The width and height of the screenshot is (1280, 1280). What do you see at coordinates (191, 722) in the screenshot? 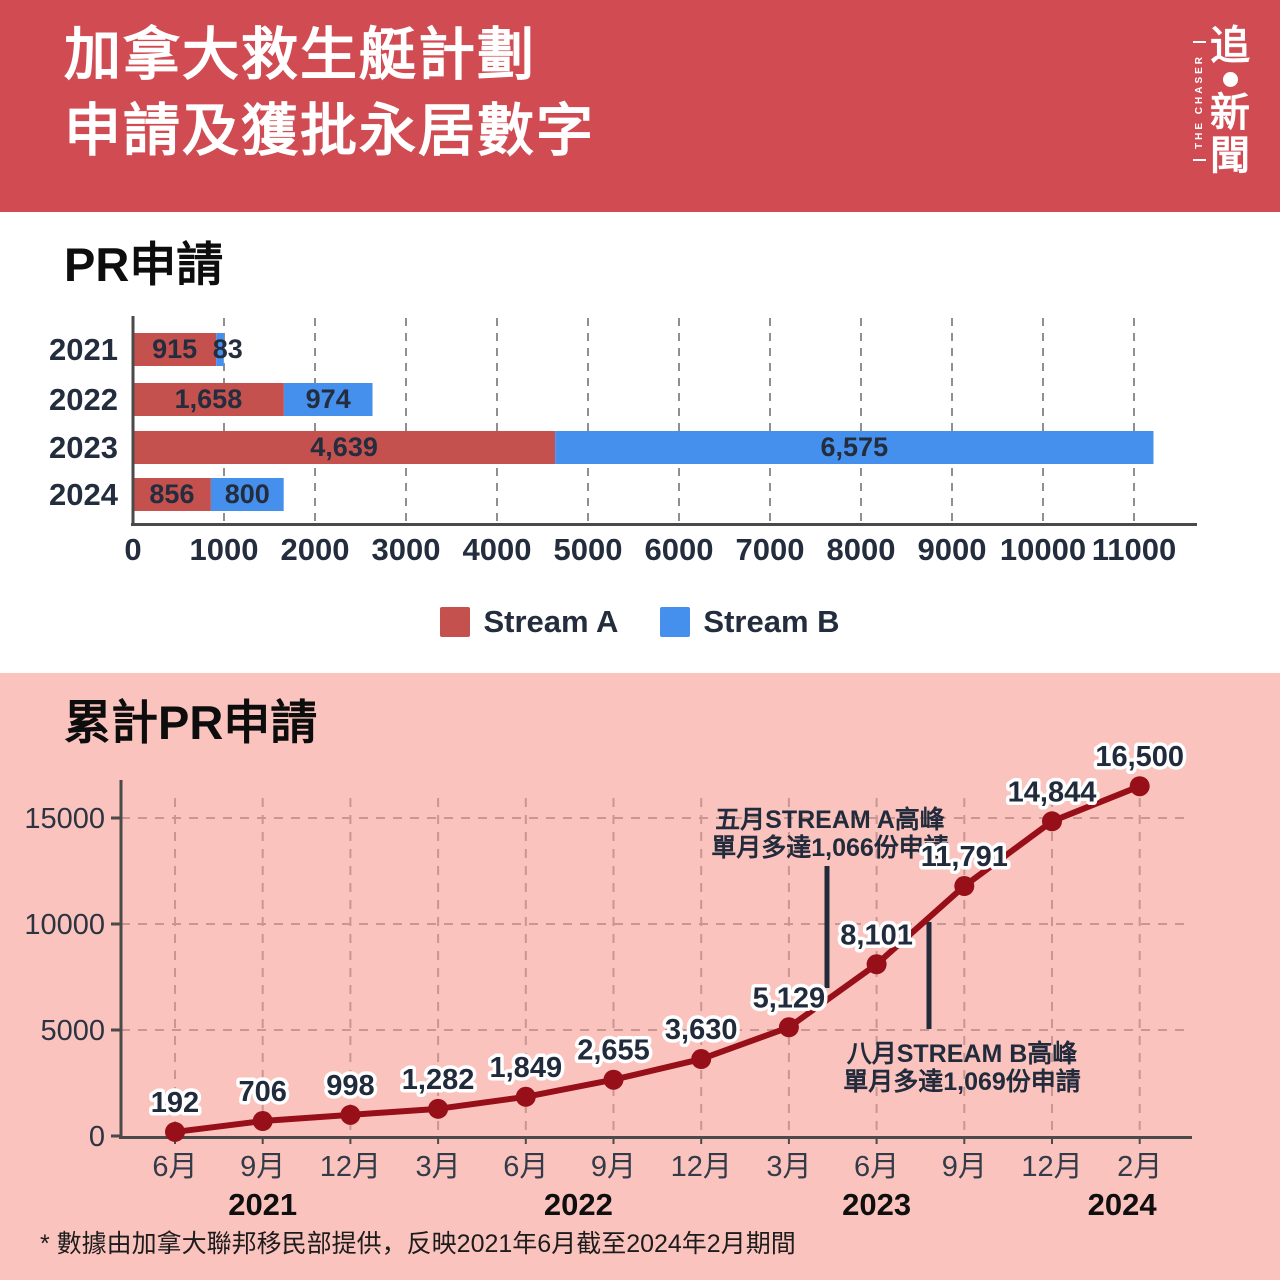
I see `line-chart-title: 累計PR申請` at bounding box center [191, 722].